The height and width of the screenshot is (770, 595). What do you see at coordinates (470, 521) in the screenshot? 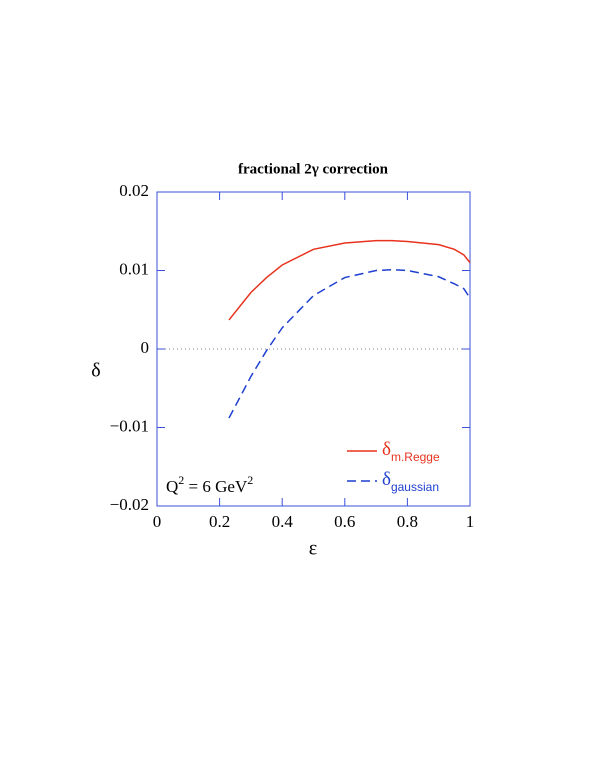
I see `x-tick-label: 1` at bounding box center [470, 521].